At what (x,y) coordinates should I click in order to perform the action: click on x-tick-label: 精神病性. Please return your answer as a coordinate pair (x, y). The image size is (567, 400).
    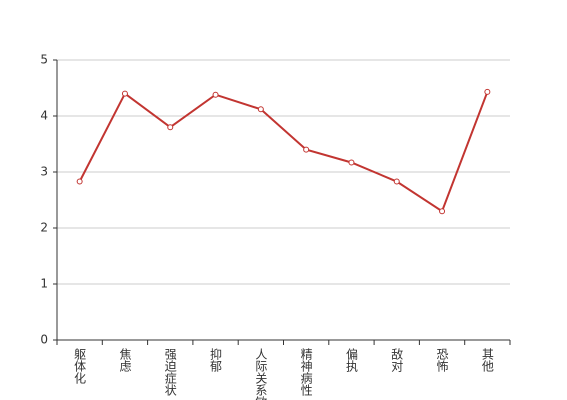
    Looking at the image, I should click on (306, 372).